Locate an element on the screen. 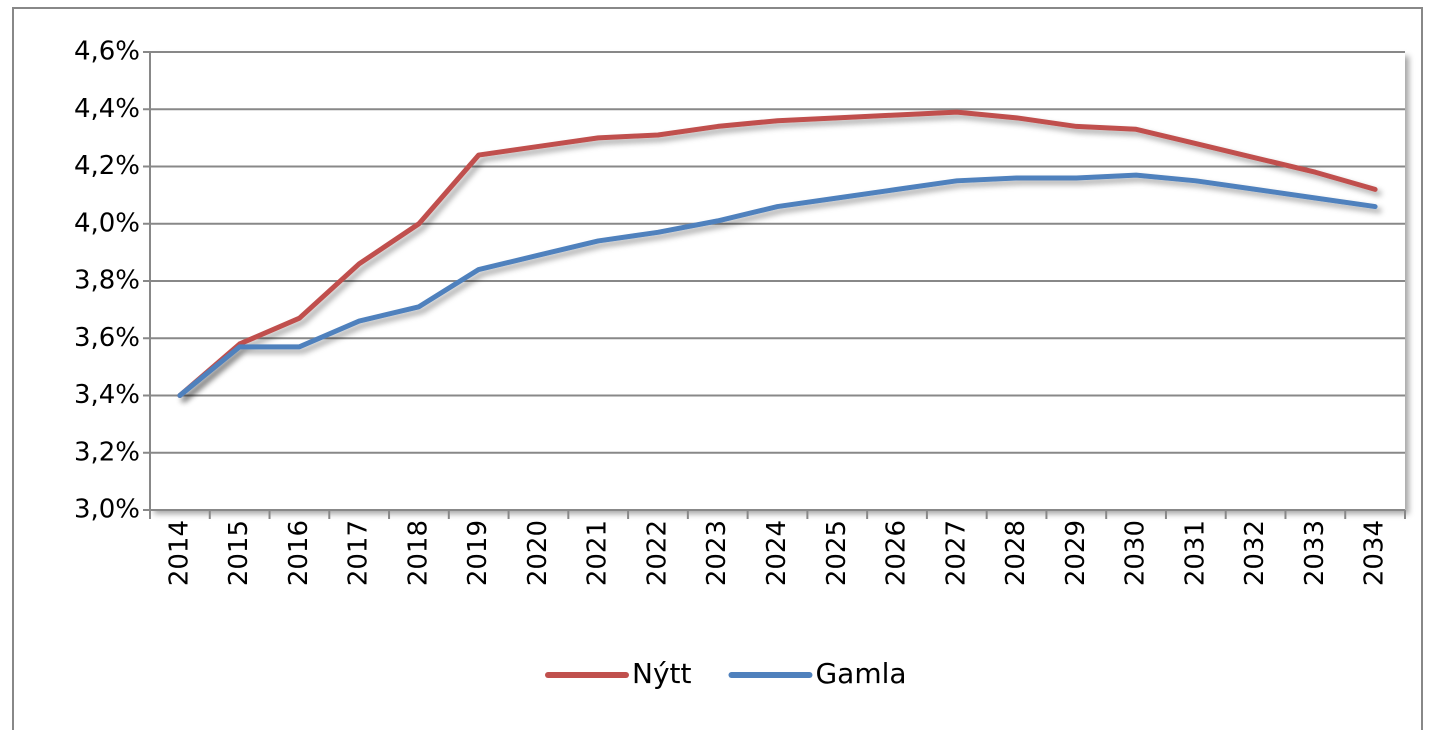 The width and height of the screenshot is (1434, 730). x-tick-label: 2015 is located at coordinates (239, 553).